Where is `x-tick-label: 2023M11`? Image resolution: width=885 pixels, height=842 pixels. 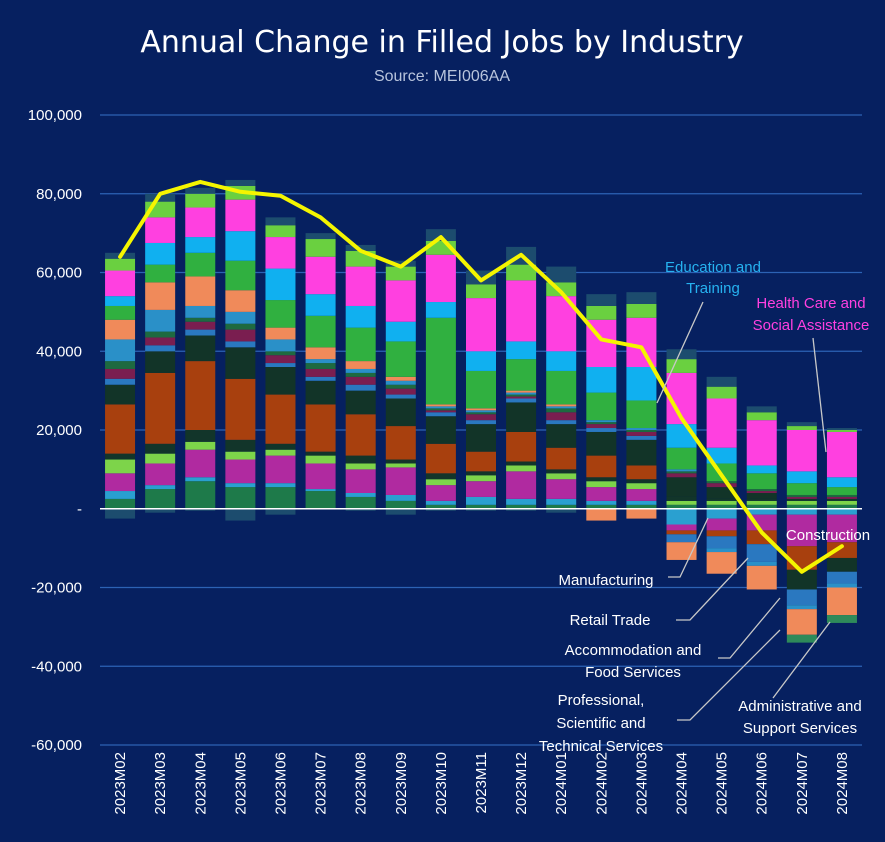
x-tick-label: 2023M11 is located at coordinates (481, 782).